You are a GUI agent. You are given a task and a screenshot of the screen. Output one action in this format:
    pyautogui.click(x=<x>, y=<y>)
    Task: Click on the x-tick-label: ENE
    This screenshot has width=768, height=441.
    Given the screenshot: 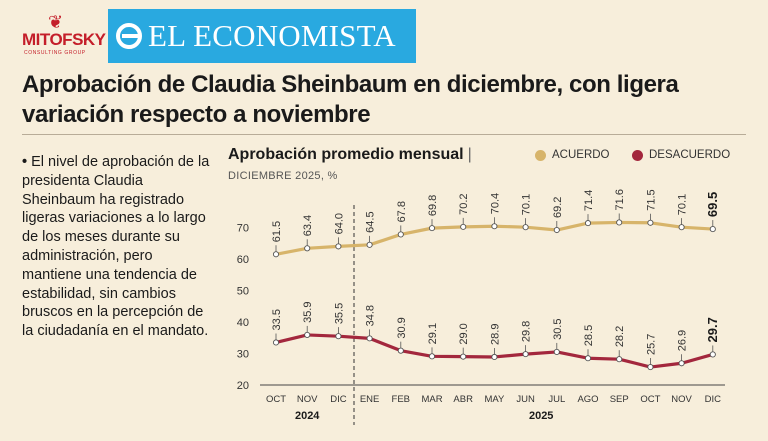 What is the action you would take?
    pyautogui.click(x=370, y=399)
    